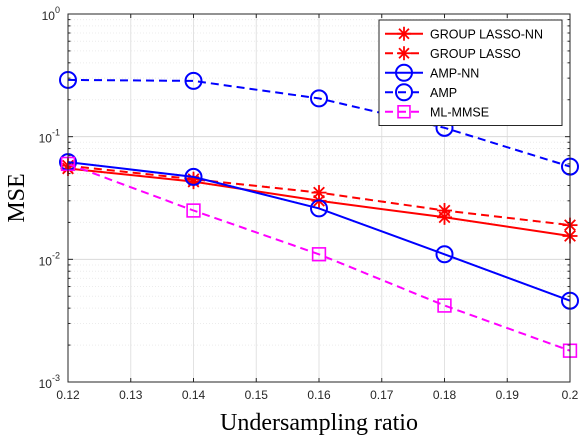  Describe the element at coordinates (51, 14) in the screenshot. I see `y-tick-label: 10⁰` at that location.